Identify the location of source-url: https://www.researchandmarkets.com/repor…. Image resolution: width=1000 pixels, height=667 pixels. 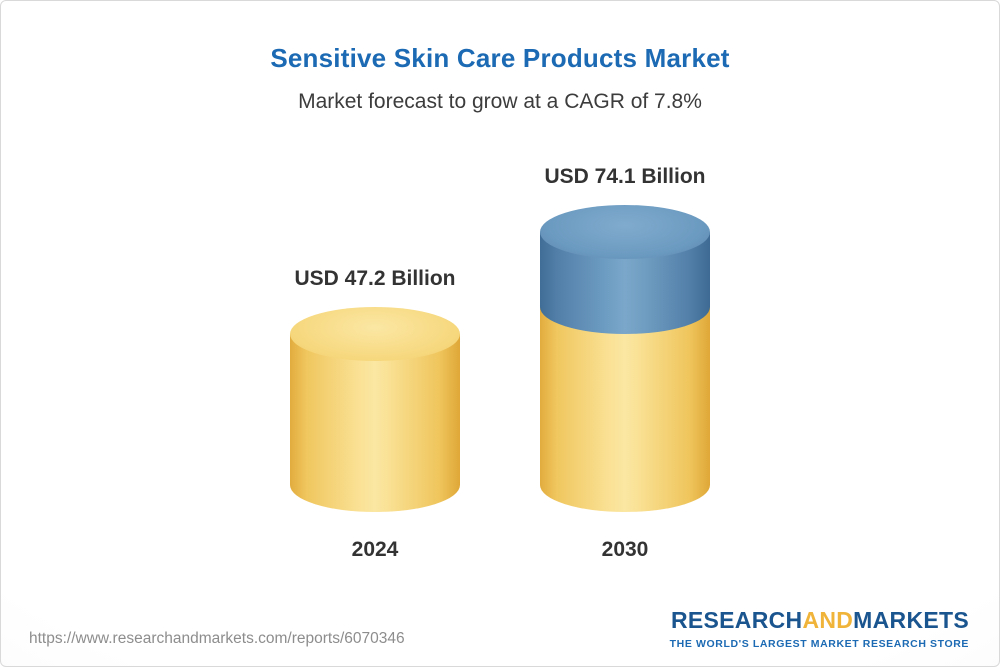
(217, 638).